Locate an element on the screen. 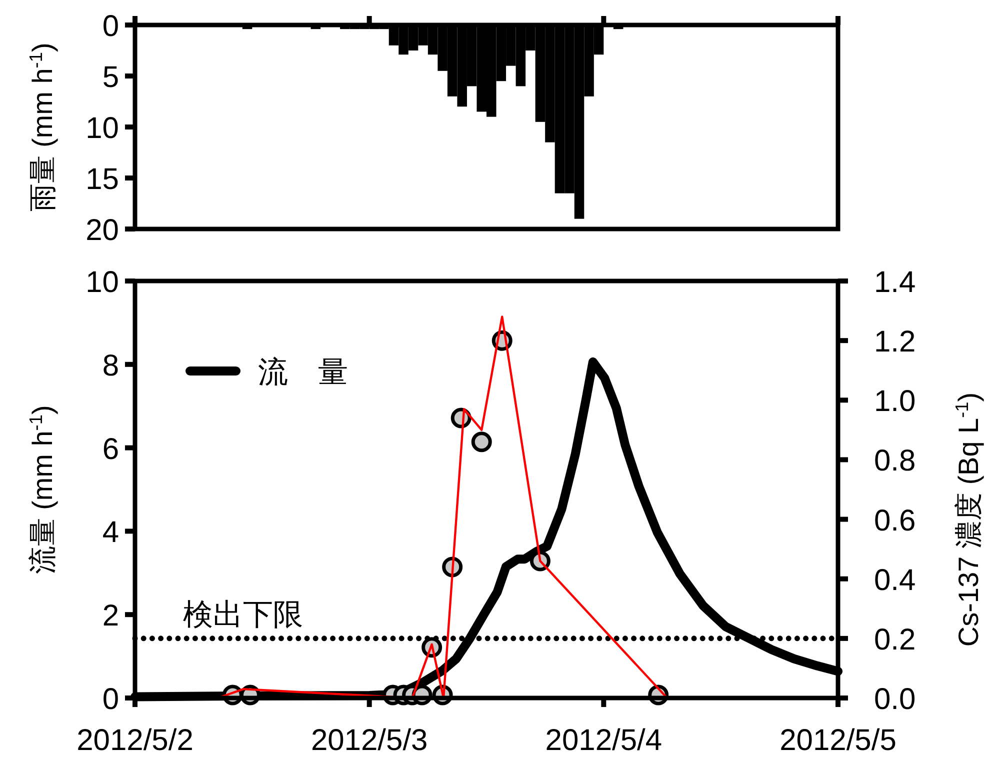  y2-tick-label: 0.0 is located at coordinates (895, 699).